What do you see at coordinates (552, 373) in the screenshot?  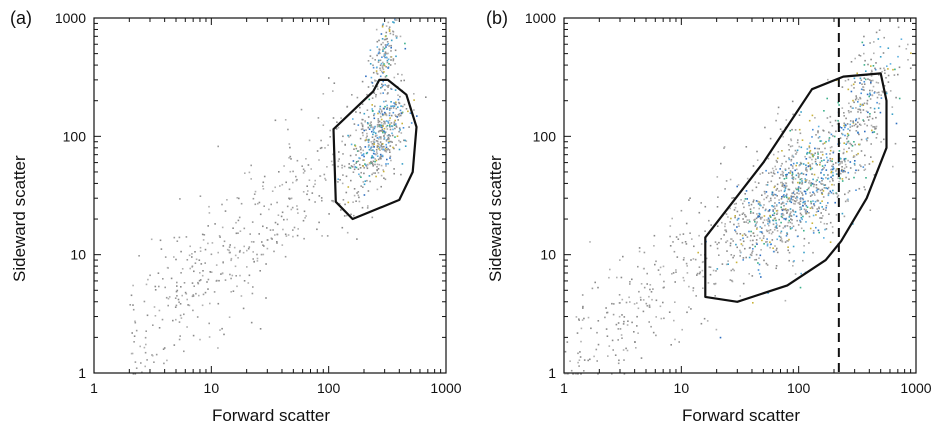 I see `y-tick-label: 1` at bounding box center [552, 373].